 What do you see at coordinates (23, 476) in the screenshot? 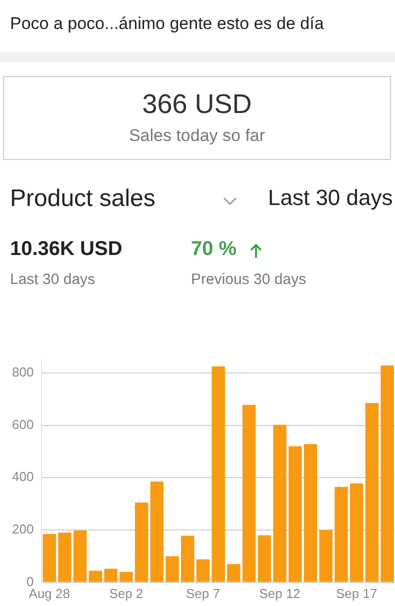
I see `y-tick-label: 400` at bounding box center [23, 476].